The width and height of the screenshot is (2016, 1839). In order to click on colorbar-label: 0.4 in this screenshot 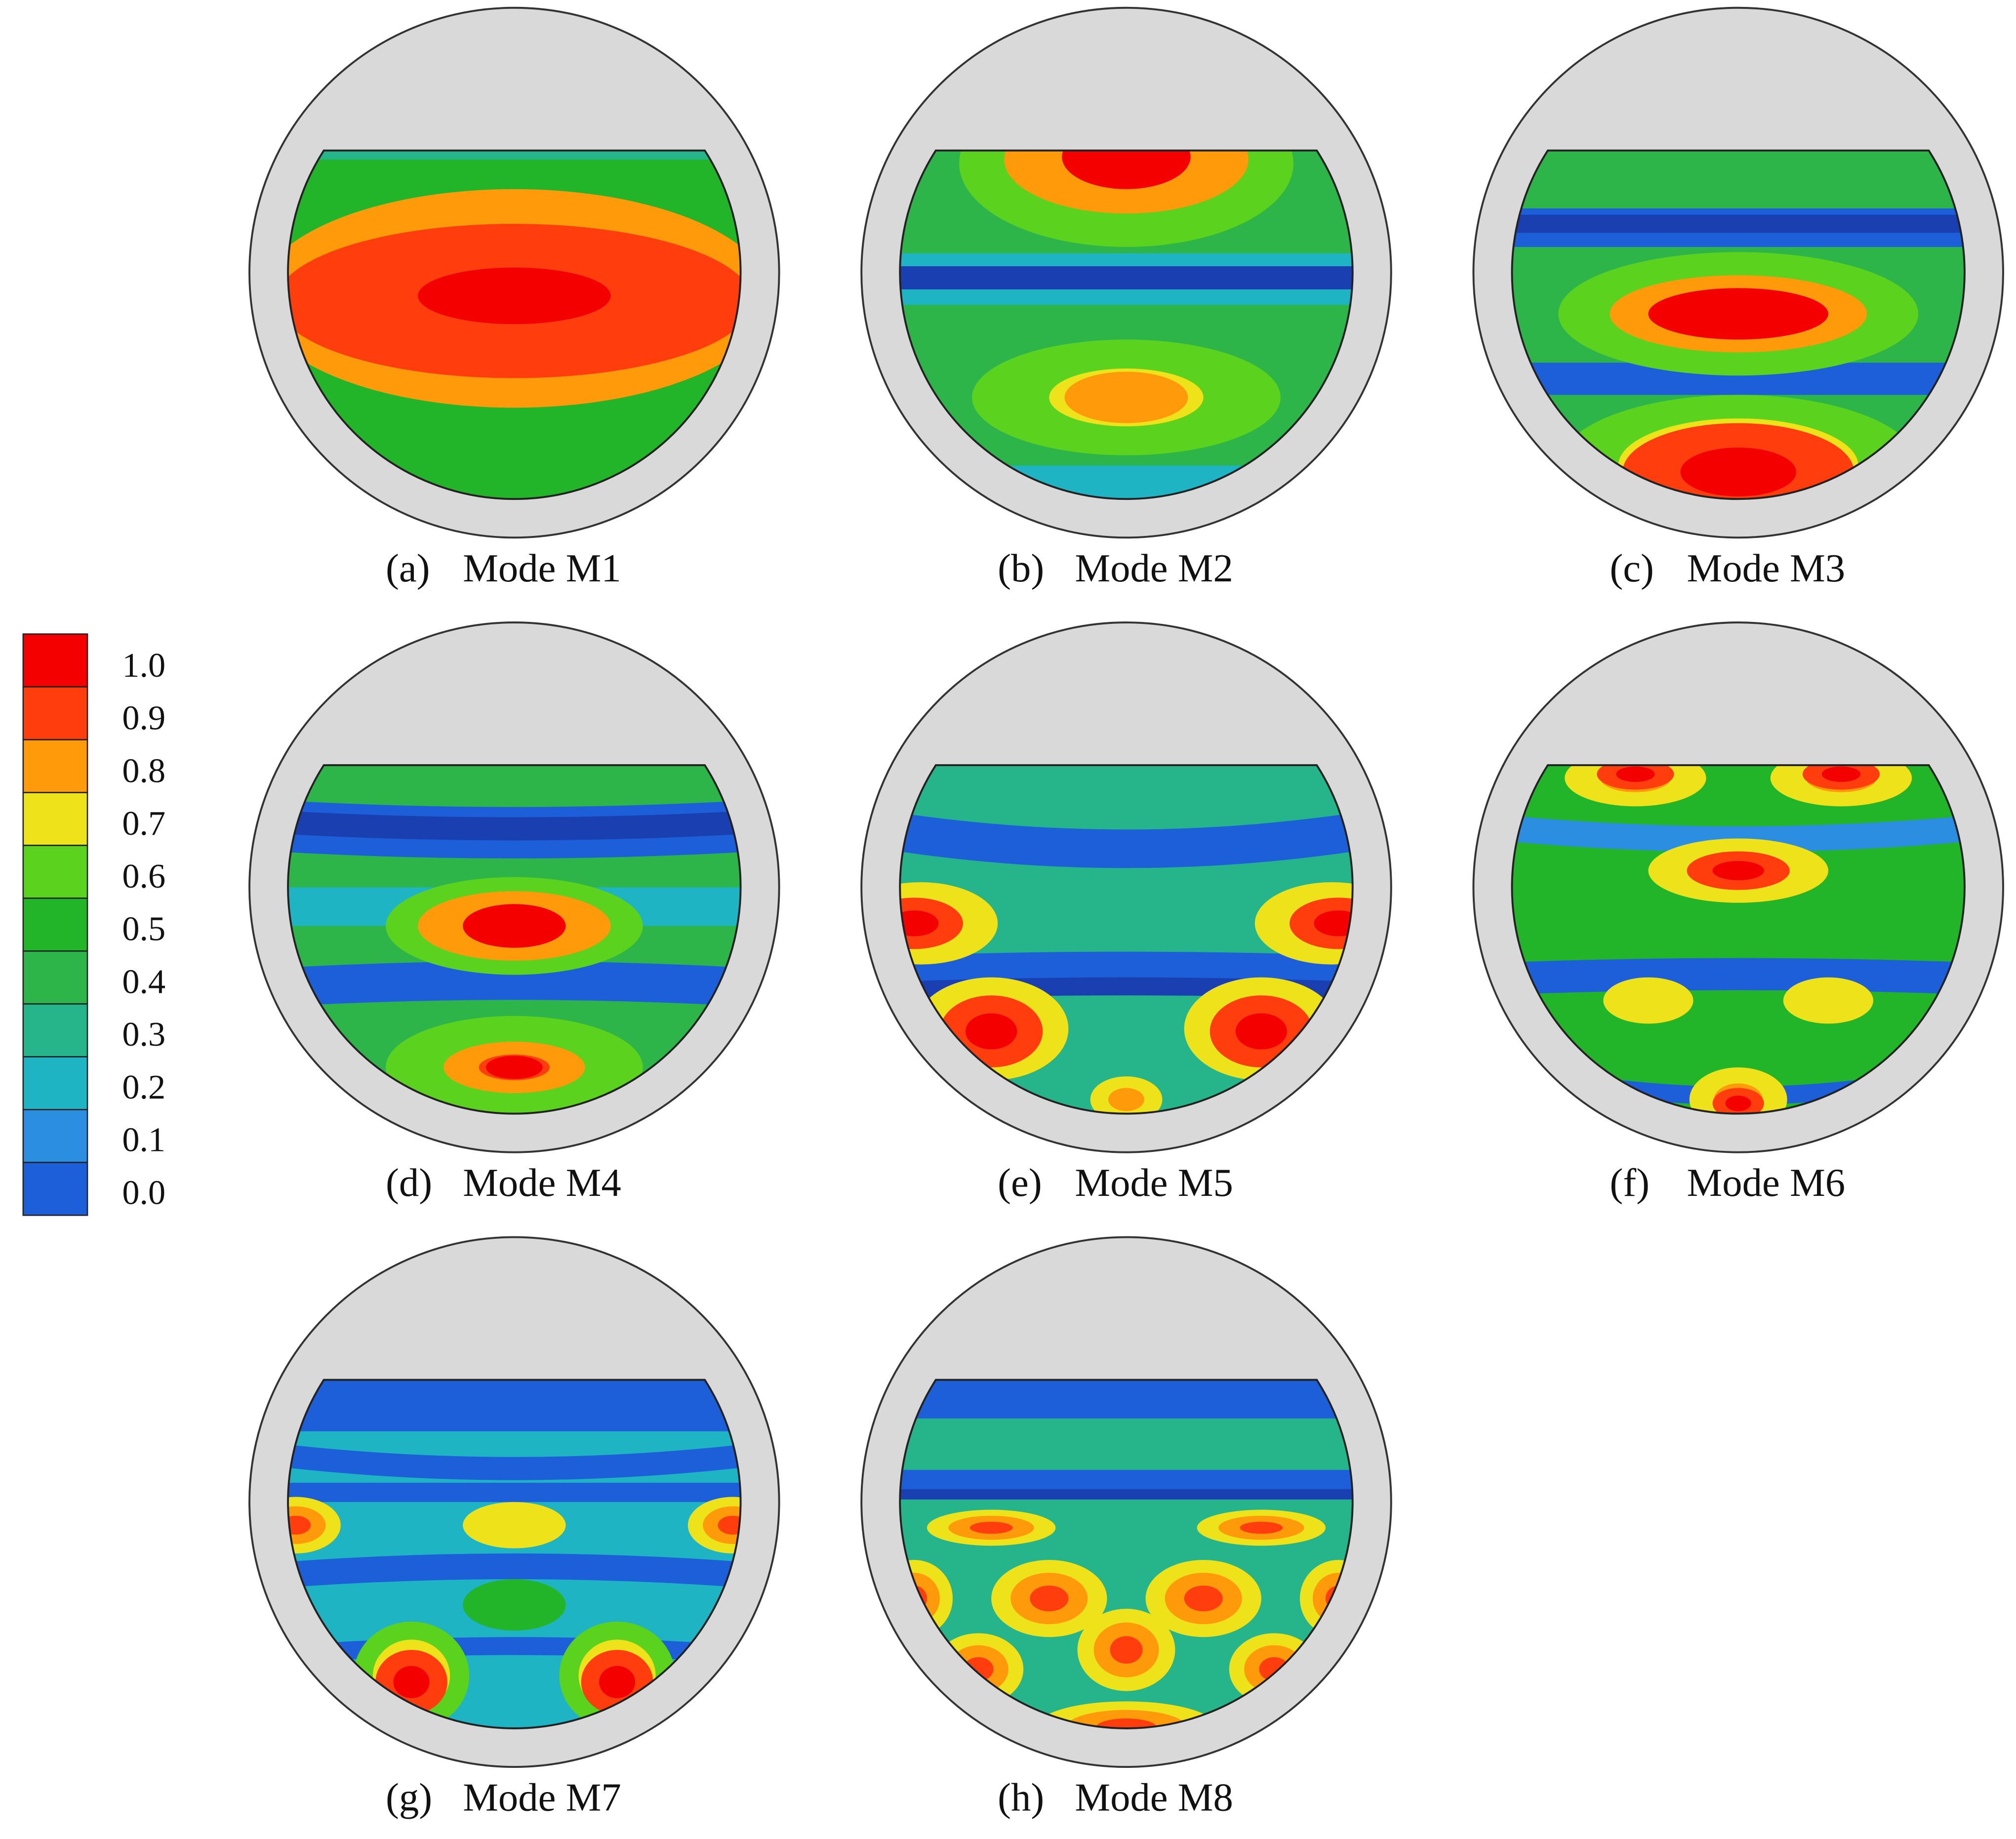, I will do `click(143, 981)`.